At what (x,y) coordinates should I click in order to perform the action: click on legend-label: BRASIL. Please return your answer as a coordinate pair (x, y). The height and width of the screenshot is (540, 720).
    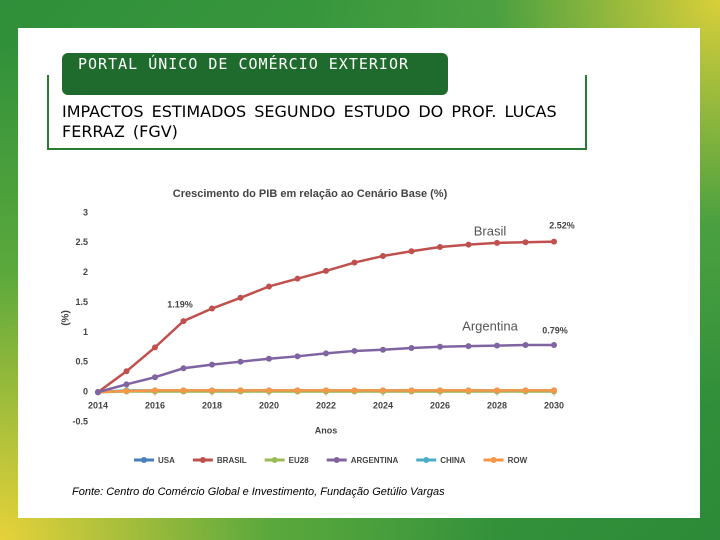
    Looking at the image, I should click on (232, 460).